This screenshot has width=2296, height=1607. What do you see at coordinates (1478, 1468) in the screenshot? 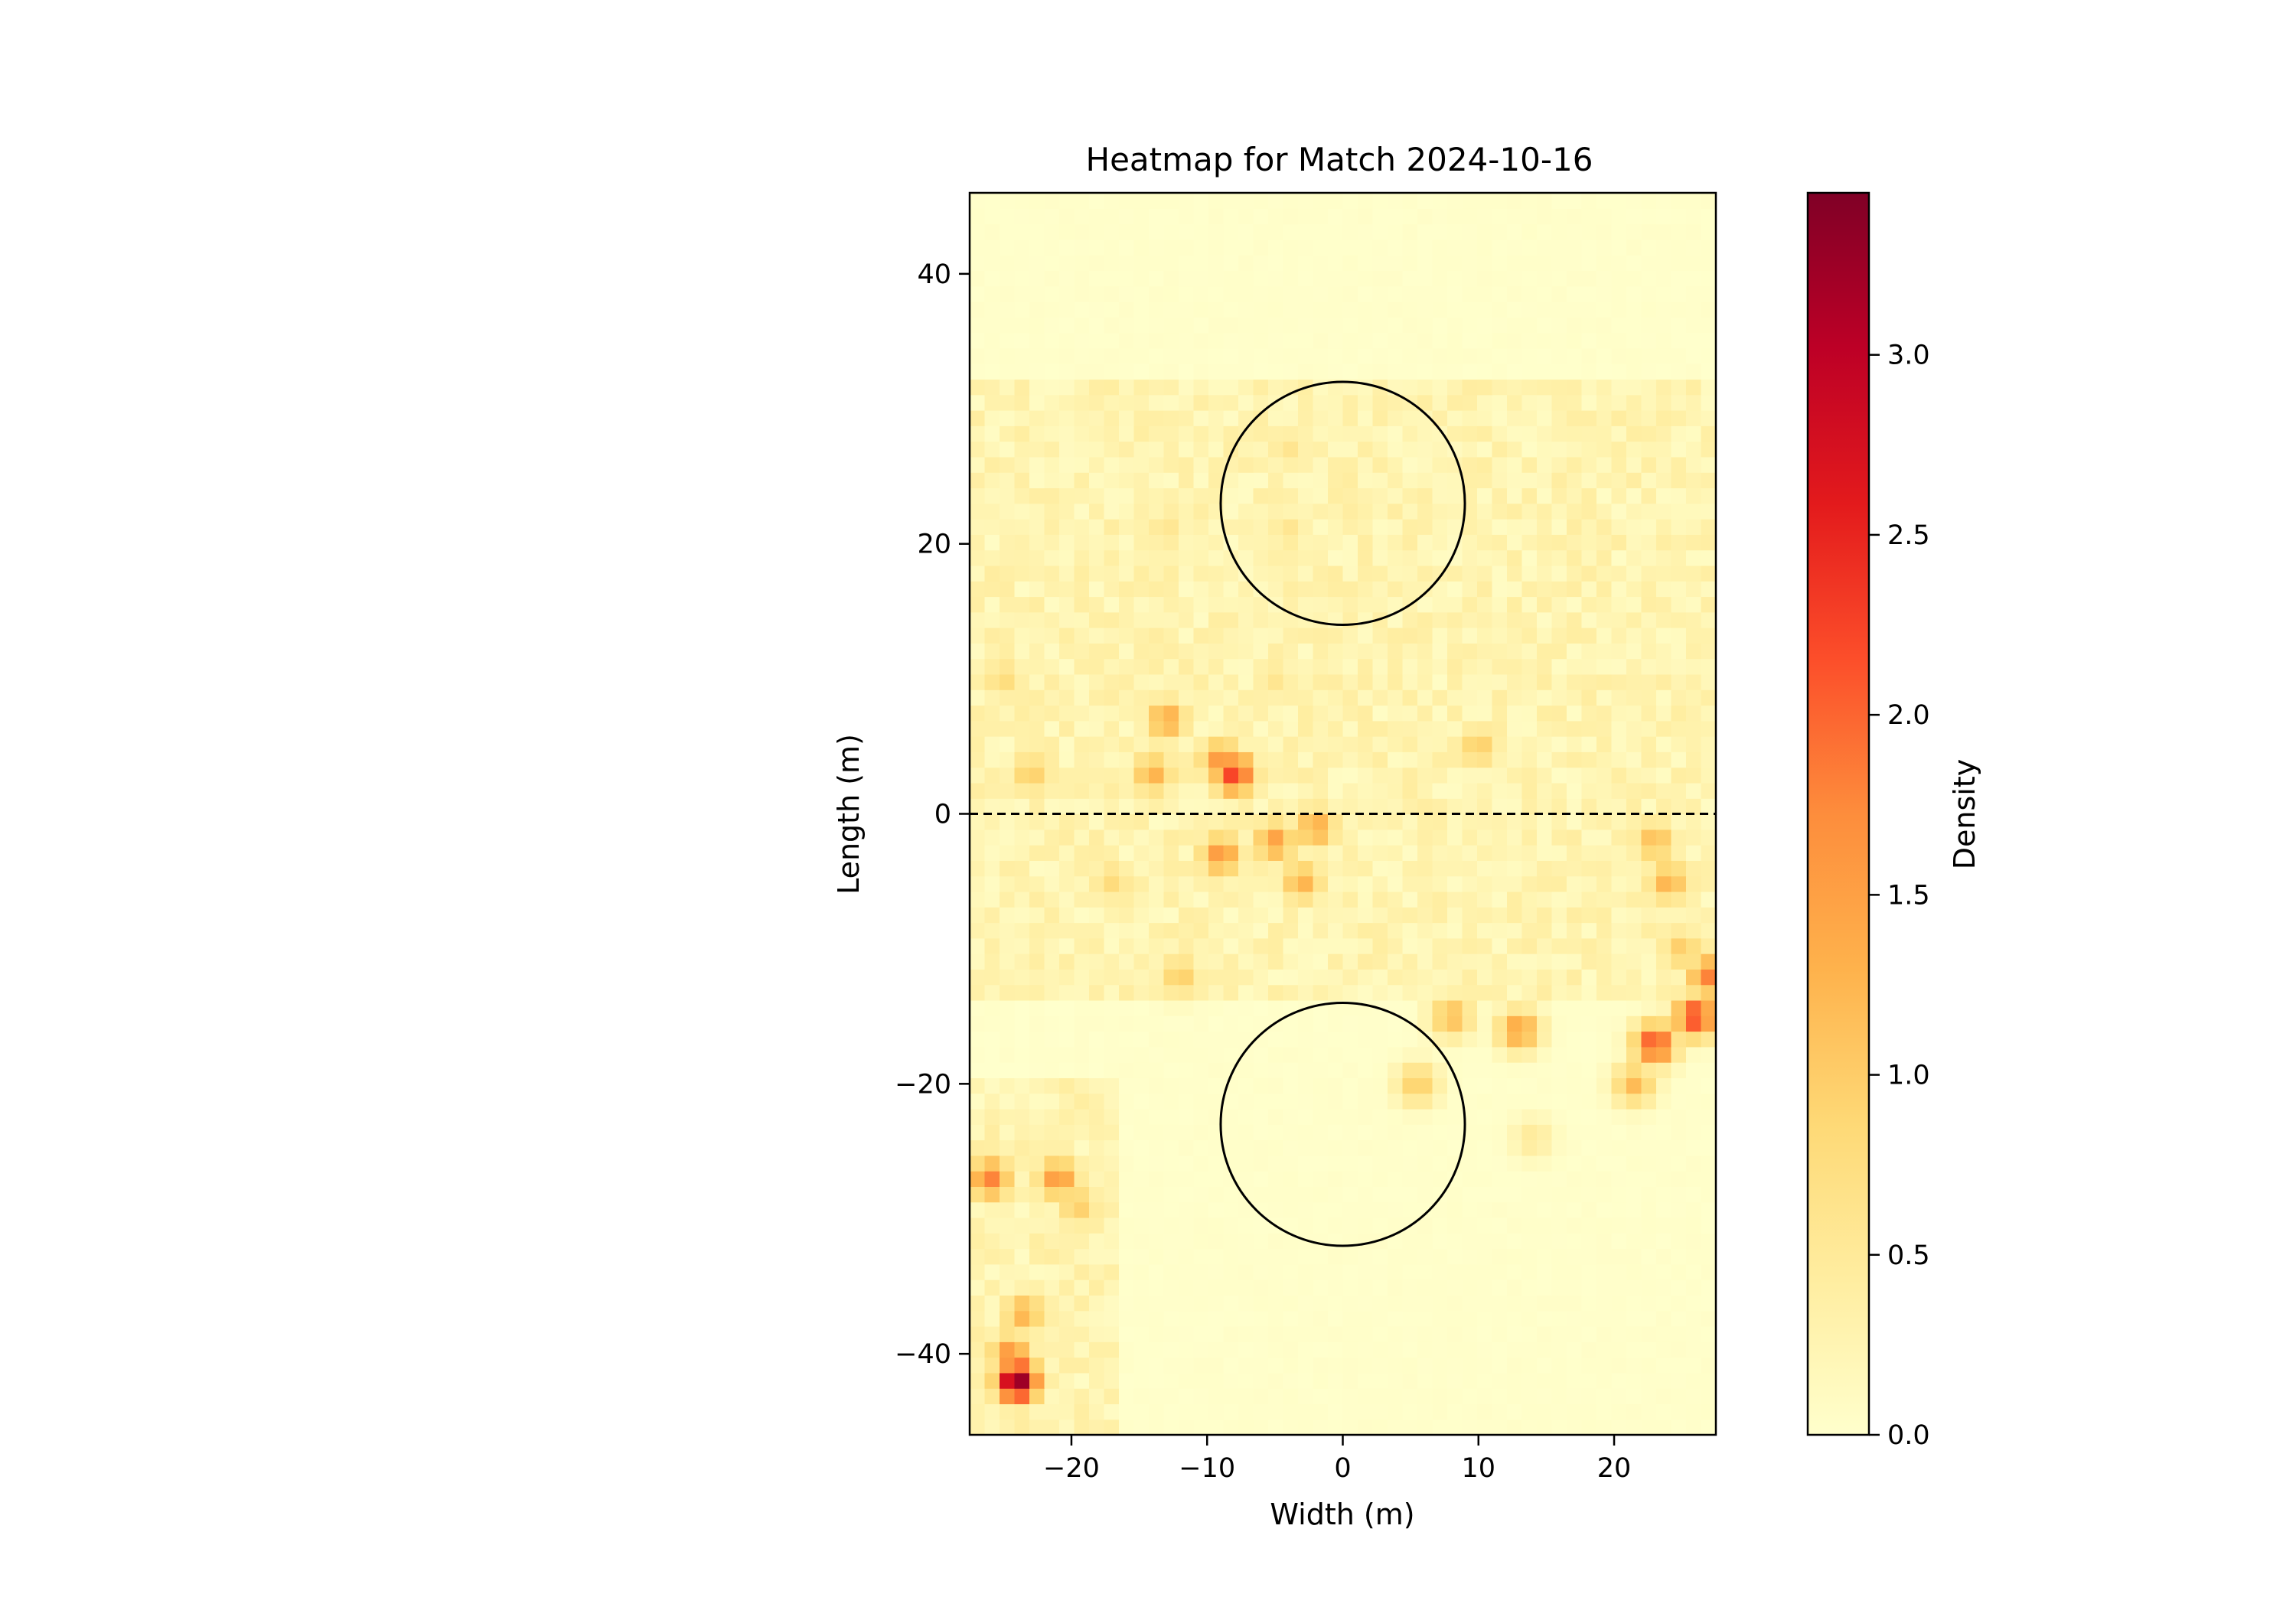
I see `x-tick-label: 10` at bounding box center [1478, 1468].